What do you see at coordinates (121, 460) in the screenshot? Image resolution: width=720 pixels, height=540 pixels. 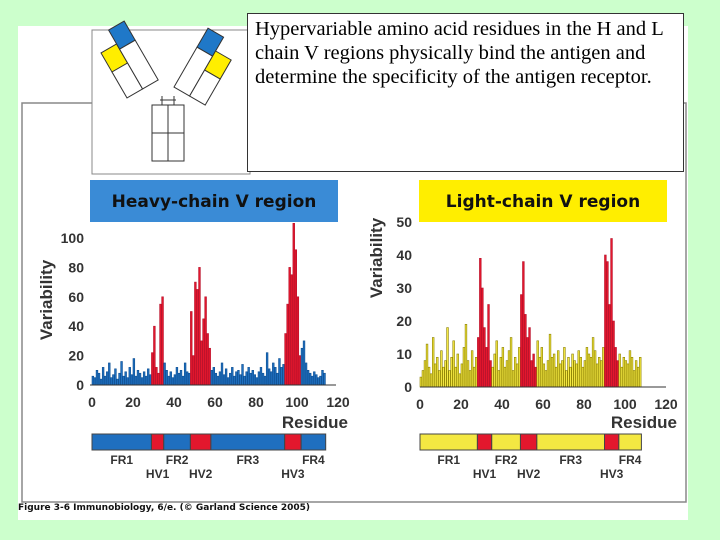 I see `heavy-region-label: FR1` at bounding box center [121, 460].